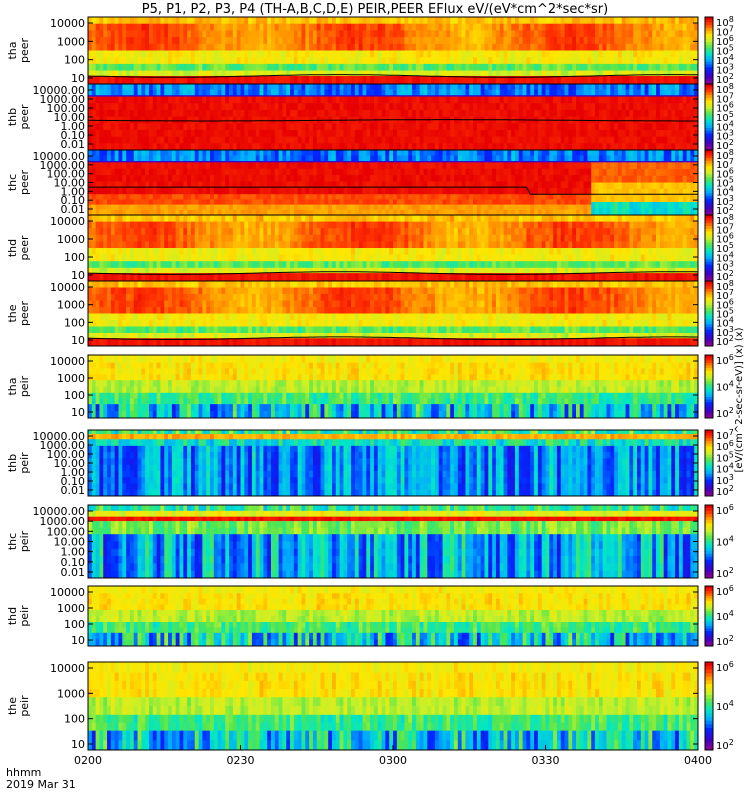 This screenshot has height=800, width=750. I want to click on colorbar-segment, so click(709, 135).